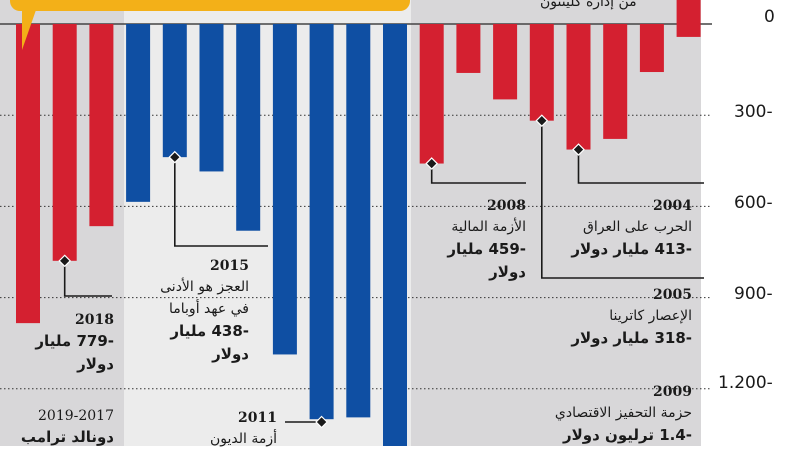 The width and height of the screenshot is (792, 450). I want to click on annotation-2009-amount: -1.4 ترليون دولار, so click(627, 435).